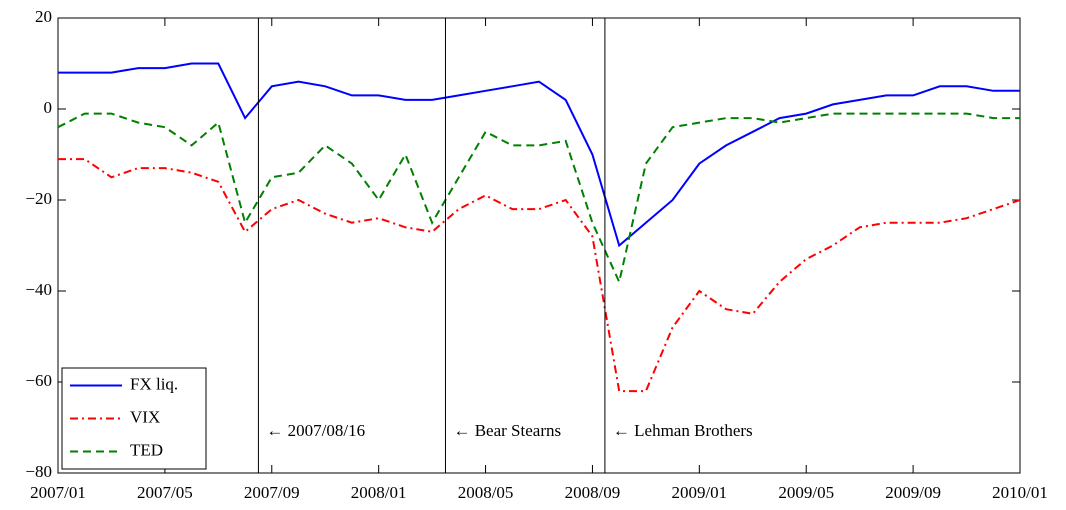 This screenshot has height=510, width=1066. What do you see at coordinates (272, 492) in the screenshot?
I see `x-tick-label: 2007/09` at bounding box center [272, 492].